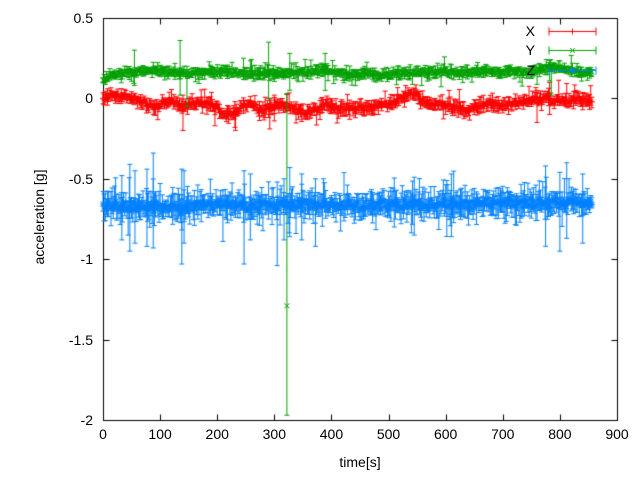  I want to click on legend-entry-z: Z, so click(530, 70).